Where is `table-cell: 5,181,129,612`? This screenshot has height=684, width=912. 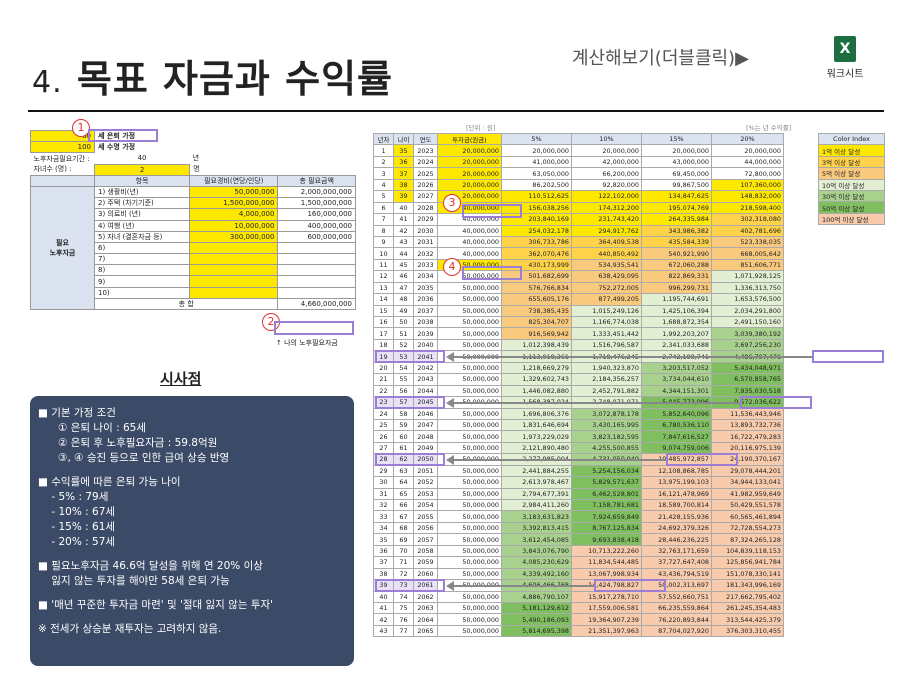
table-cell: 5,181,129,612 is located at coordinates (536, 608).